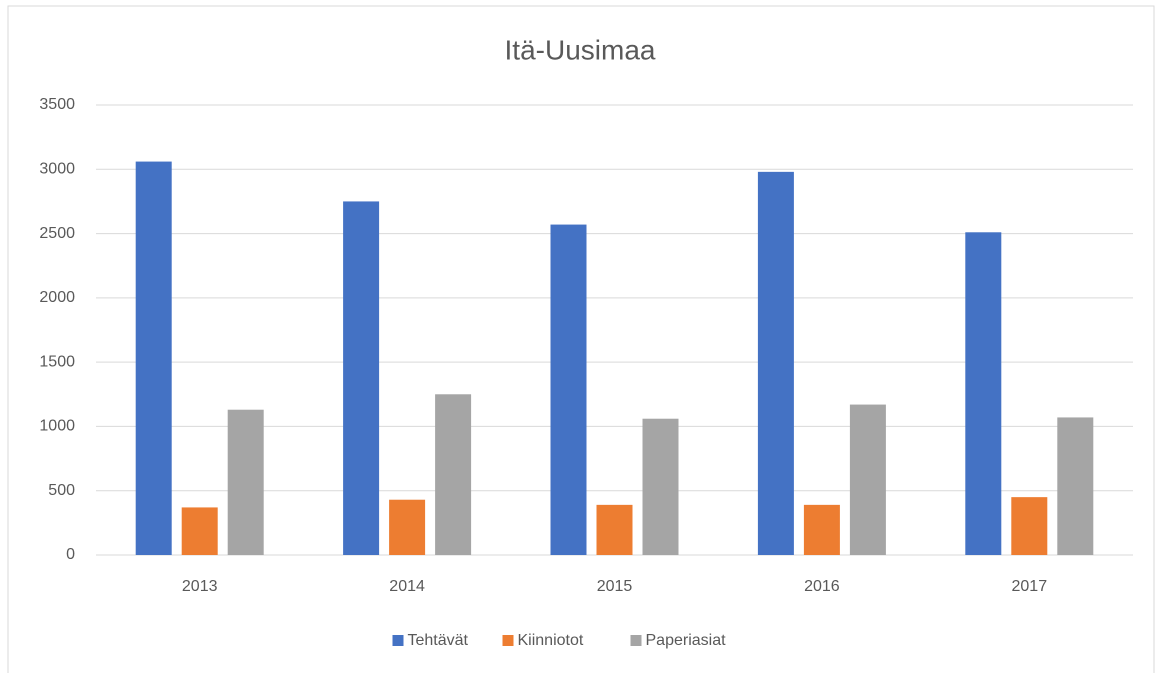 The height and width of the screenshot is (673, 1161). Describe the element at coordinates (57, 233) in the screenshot. I see `y-tick-label: 2500` at that location.